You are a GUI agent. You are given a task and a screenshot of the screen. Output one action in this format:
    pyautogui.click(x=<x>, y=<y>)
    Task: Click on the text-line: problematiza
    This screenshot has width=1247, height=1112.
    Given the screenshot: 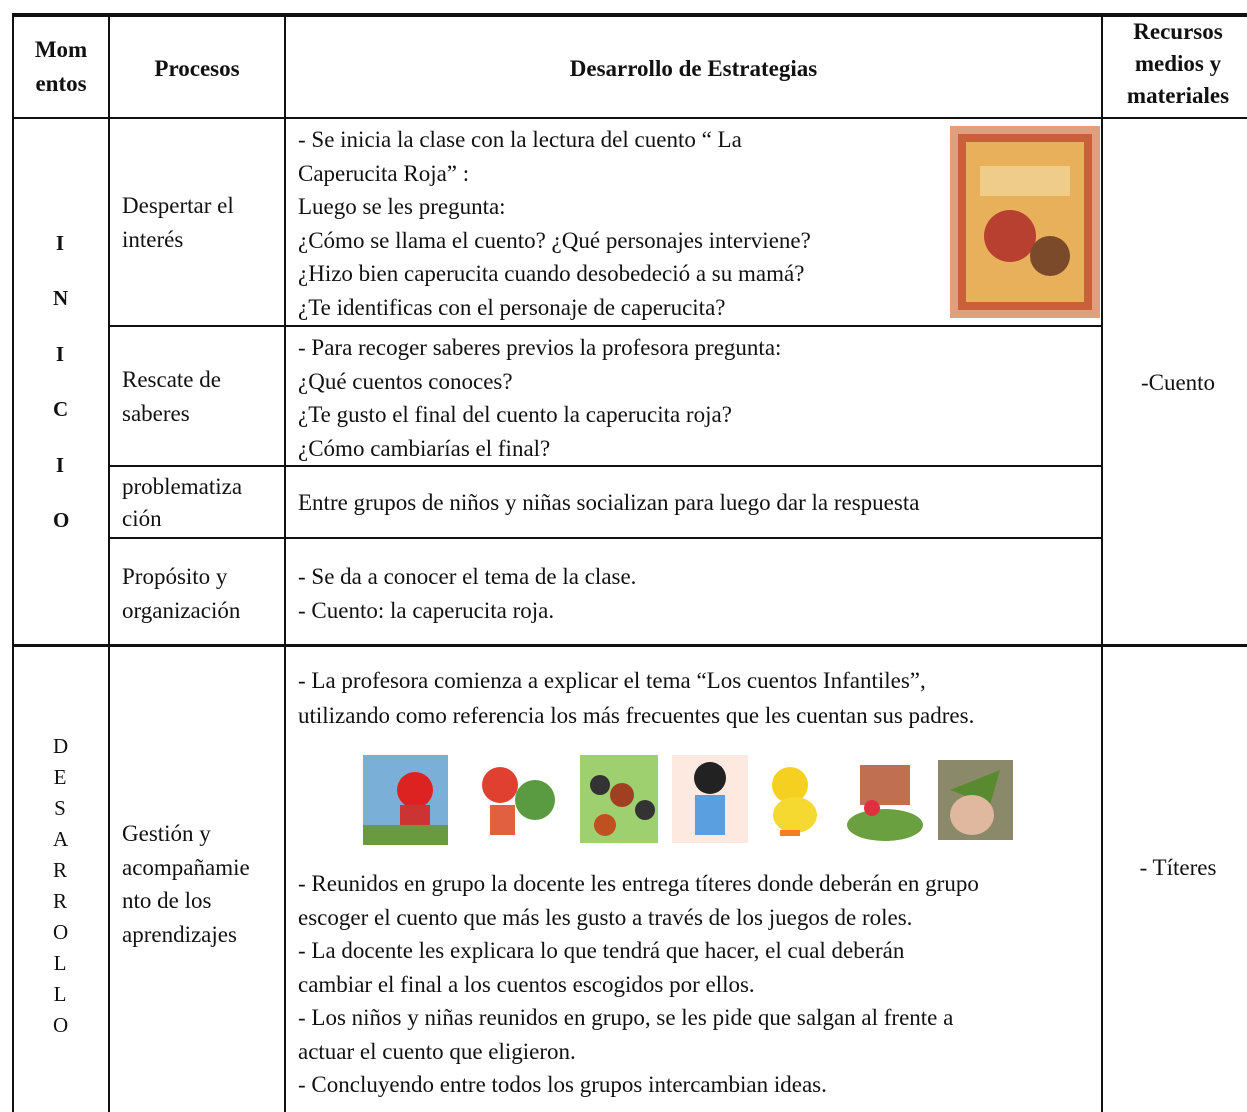 What is the action you would take?
    pyautogui.click(x=182, y=486)
    